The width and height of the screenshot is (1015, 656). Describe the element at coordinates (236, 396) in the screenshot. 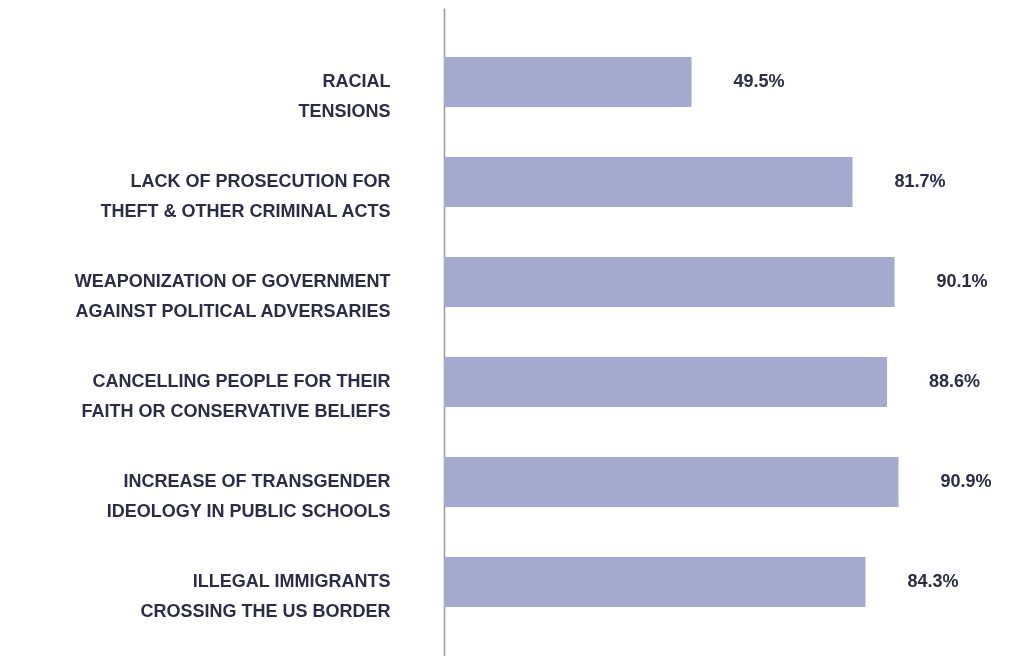

I see `y-tick-label: CANCELLING PEOPLE FOR THEIR FAITH OR CONSERVATIVE BELIEFS` at that location.